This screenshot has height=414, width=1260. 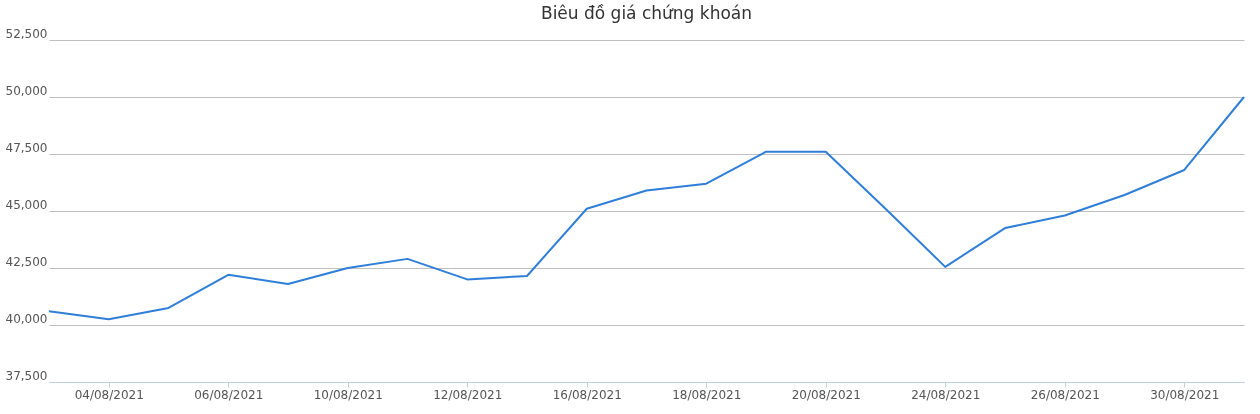 What do you see at coordinates (707, 394) in the screenshot?
I see `x-tick-label: 18/08/2021` at bounding box center [707, 394].